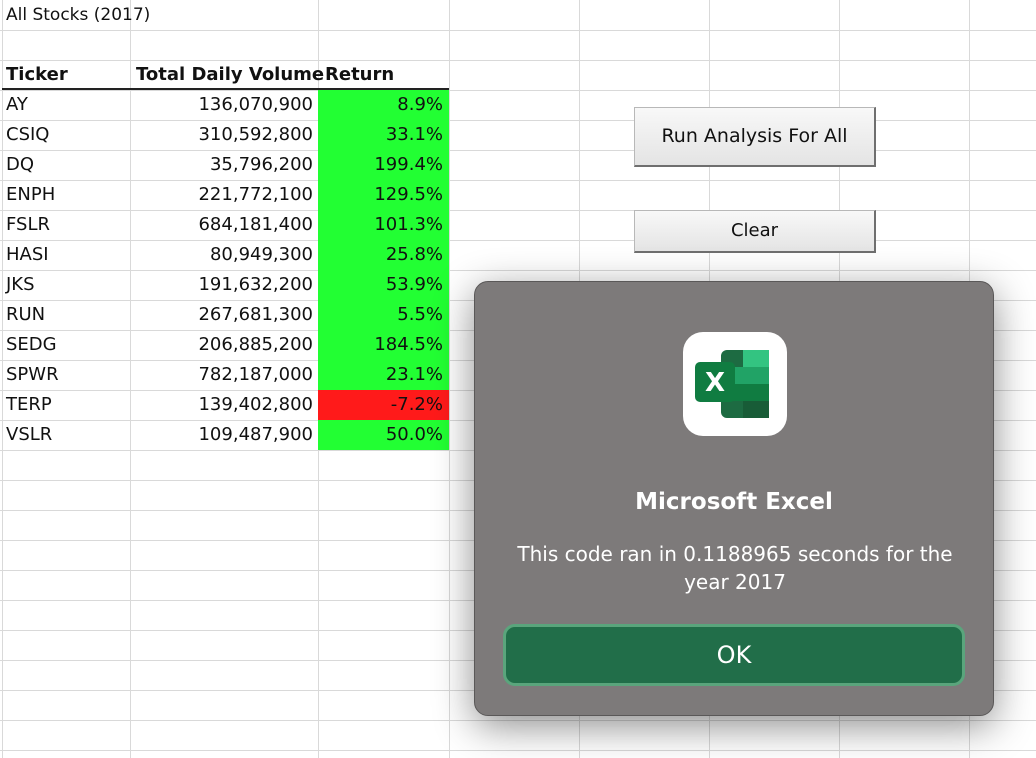 The image size is (1036, 758). What do you see at coordinates (261, 164) in the screenshot?
I see `volume-cell: 35,796,200` at bounding box center [261, 164].